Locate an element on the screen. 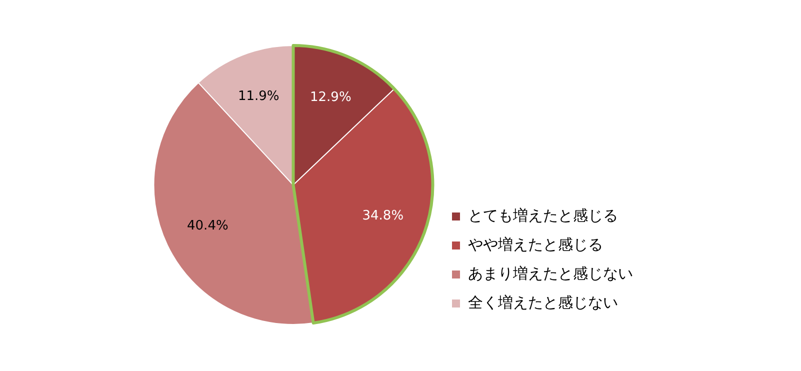  legend-label: とても増えたと感じる is located at coordinates (543, 215).